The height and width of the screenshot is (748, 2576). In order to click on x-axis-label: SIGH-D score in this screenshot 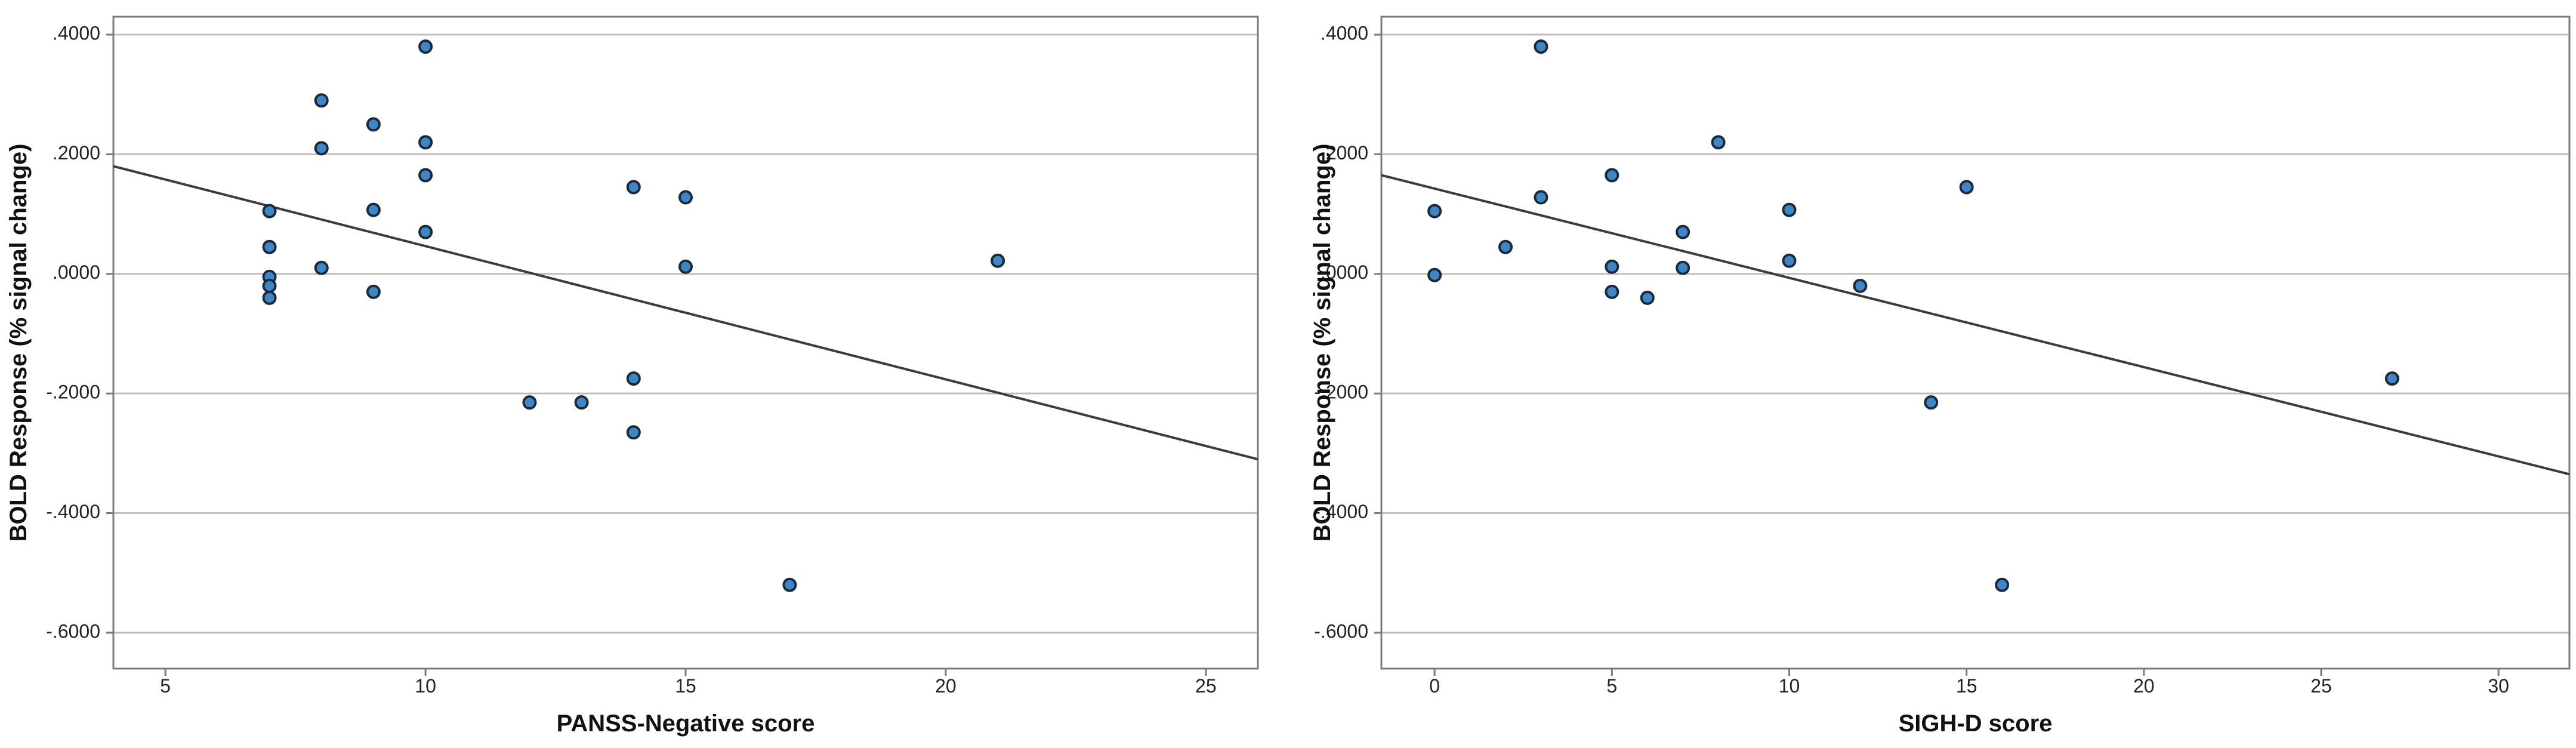, I will do `click(1976, 723)`.